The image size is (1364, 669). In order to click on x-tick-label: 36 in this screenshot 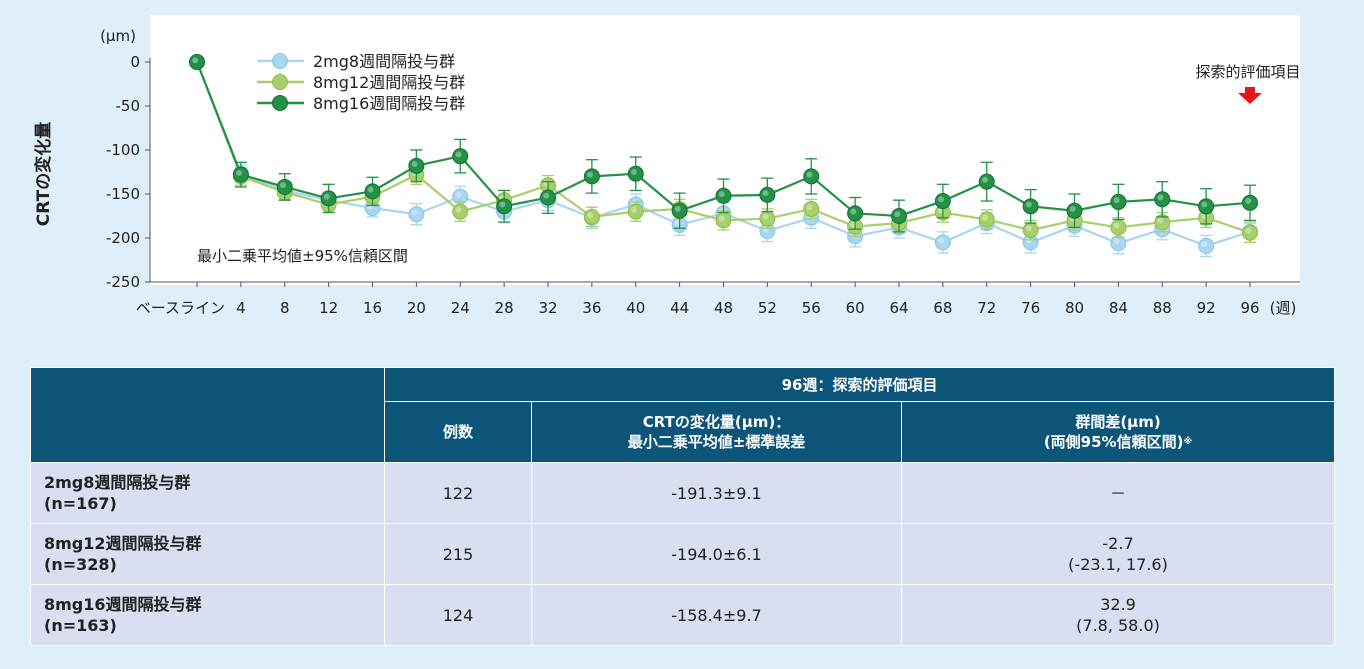, I will do `click(591, 308)`.